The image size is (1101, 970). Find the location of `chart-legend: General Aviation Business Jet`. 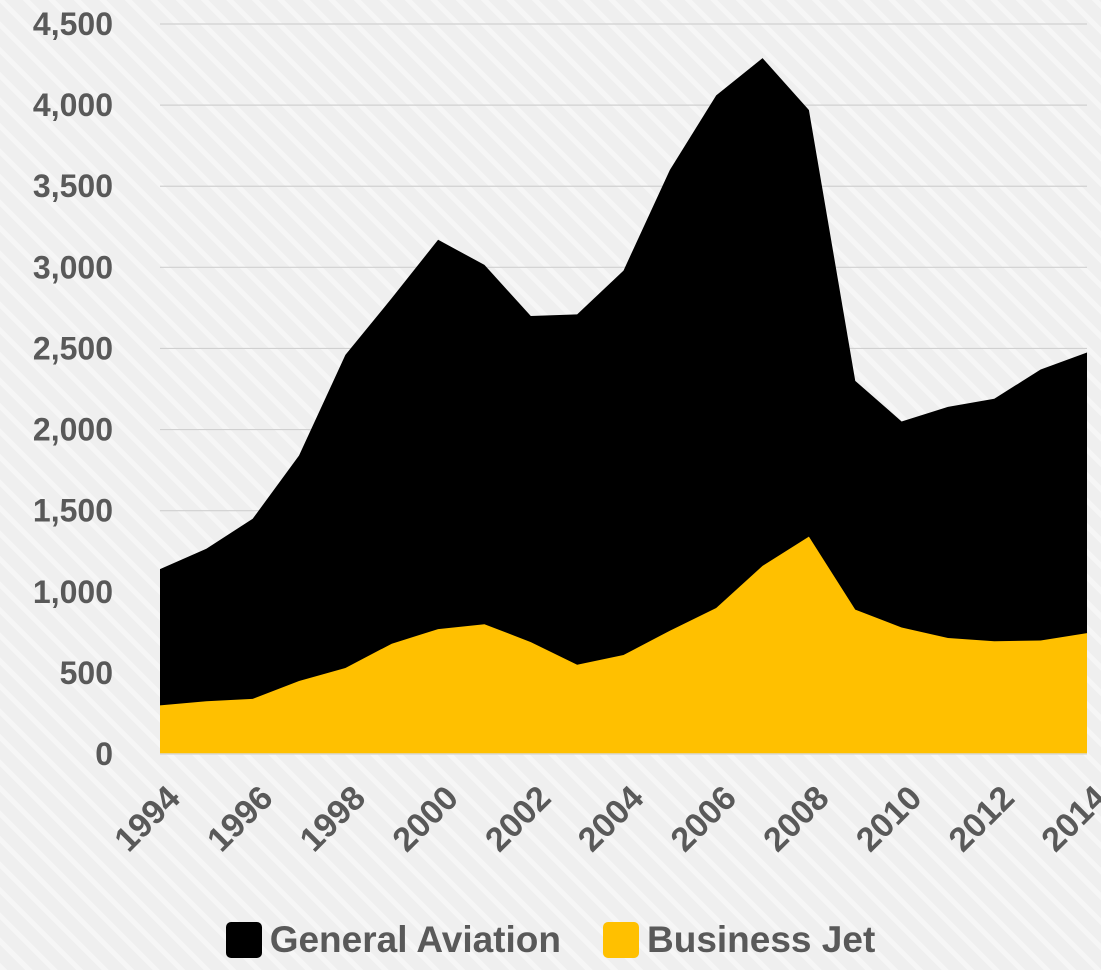

chart-legend: General Aviation Business Jet is located at coordinates (550, 940).